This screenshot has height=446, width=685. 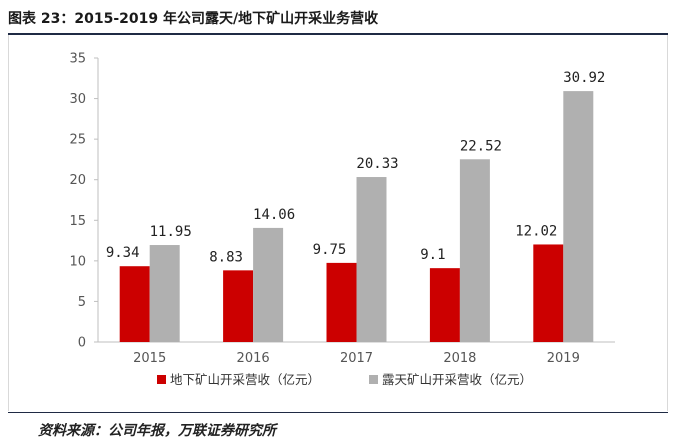 What do you see at coordinates (584, 78) in the screenshot?
I see `data-label: 30.92` at bounding box center [584, 78].